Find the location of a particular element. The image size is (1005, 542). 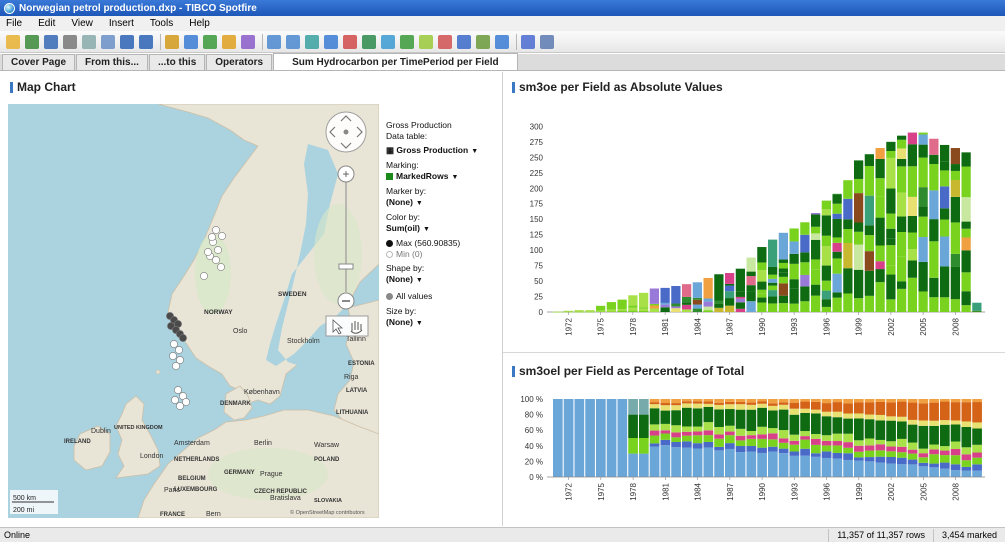

paste-icon is located at coordinates (108, 41).